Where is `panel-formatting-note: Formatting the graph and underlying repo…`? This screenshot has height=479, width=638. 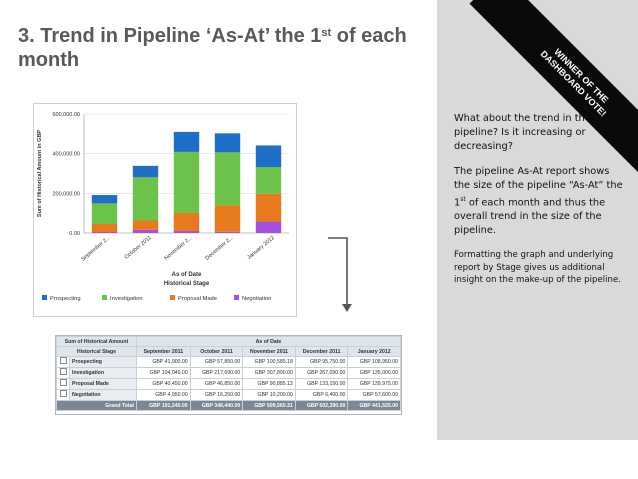 panel-formatting-note: Formatting the graph and underlying repo… is located at coordinates (537, 268).